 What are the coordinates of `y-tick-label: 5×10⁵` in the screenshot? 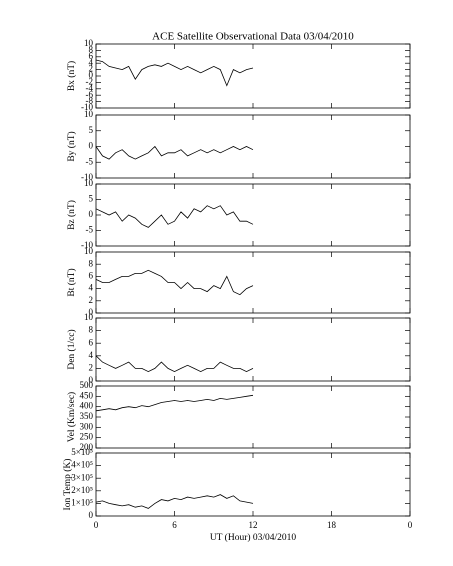 It's located at (82, 452).